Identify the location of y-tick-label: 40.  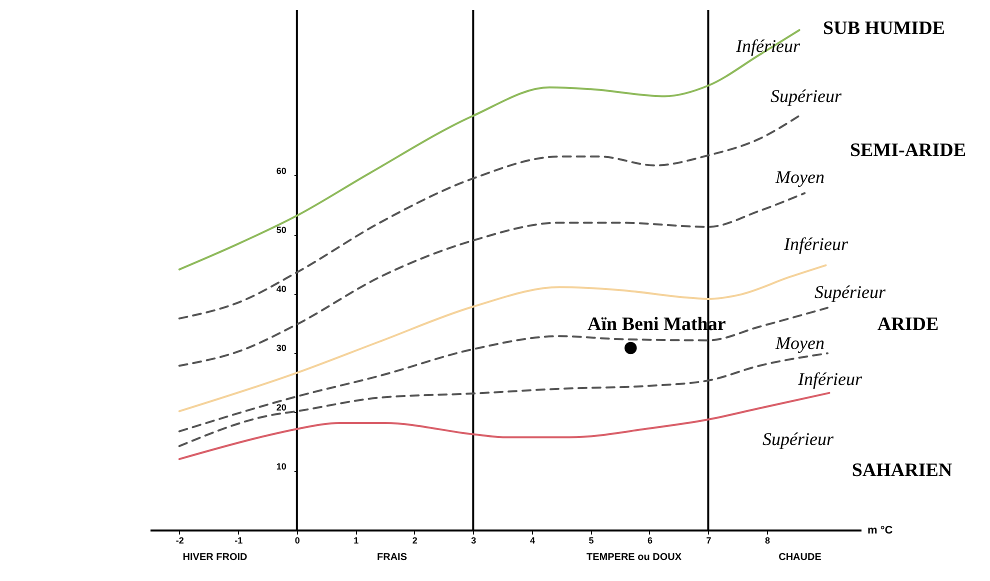
(281, 289).